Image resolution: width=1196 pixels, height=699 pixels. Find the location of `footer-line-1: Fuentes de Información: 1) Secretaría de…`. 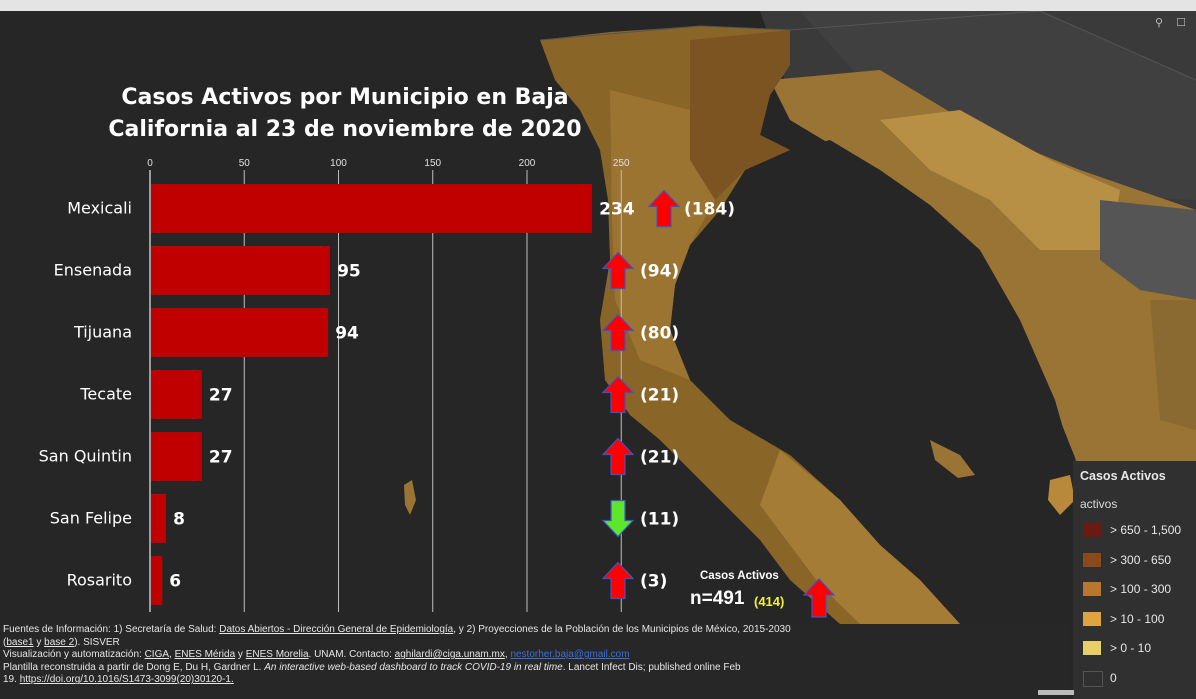

footer-line-1: Fuentes de Información: 1) Secretaría de… is located at coordinates (397, 629).